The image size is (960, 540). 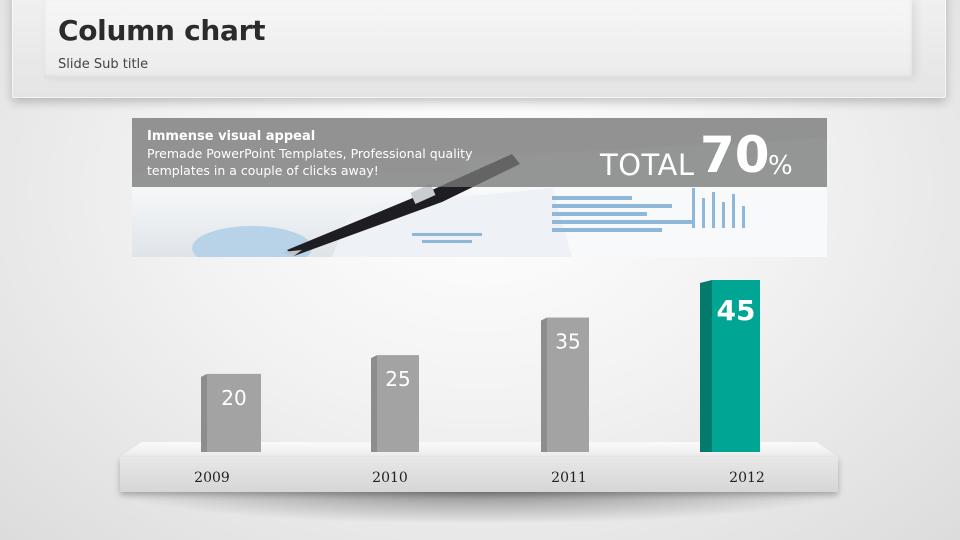 I want to click on x-tick-label-2011: 2011, so click(x=569, y=478).